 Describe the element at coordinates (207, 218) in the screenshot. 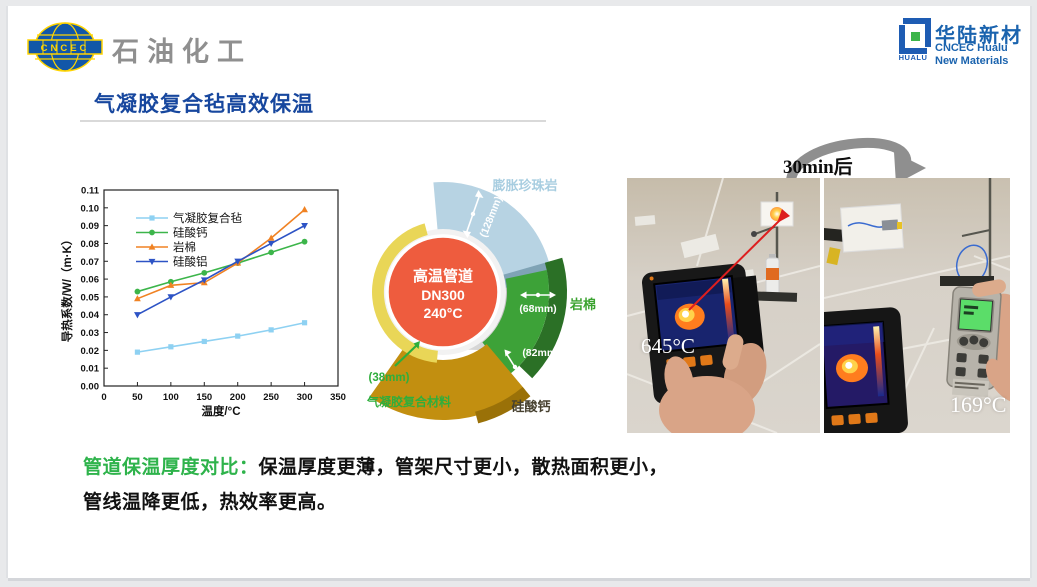

I see `svg-text: 气凝胶复合毡` at that location.